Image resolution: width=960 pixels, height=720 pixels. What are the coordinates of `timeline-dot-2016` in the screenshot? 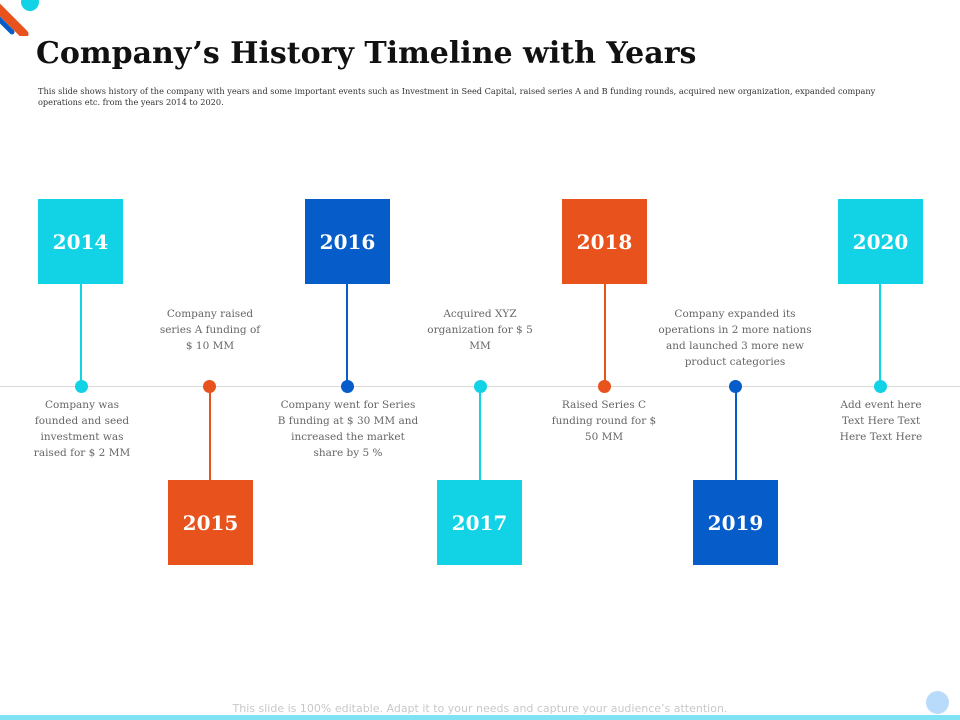 It's located at (347, 386).